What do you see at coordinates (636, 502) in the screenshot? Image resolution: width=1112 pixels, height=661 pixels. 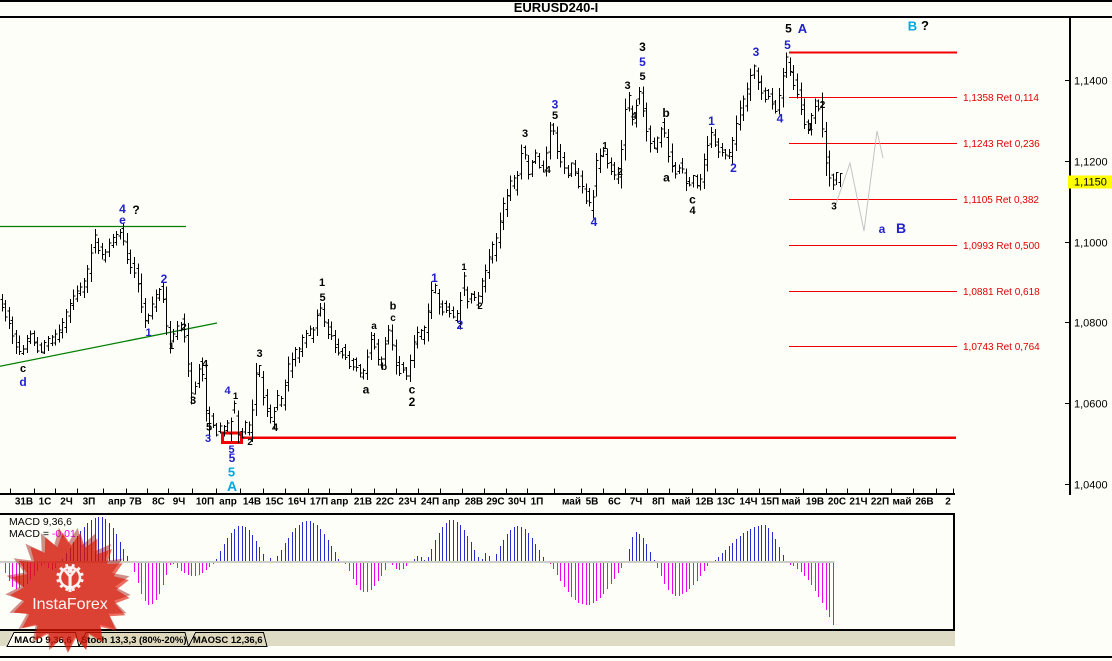 I see `svg-text: 7Ч` at bounding box center [636, 502].